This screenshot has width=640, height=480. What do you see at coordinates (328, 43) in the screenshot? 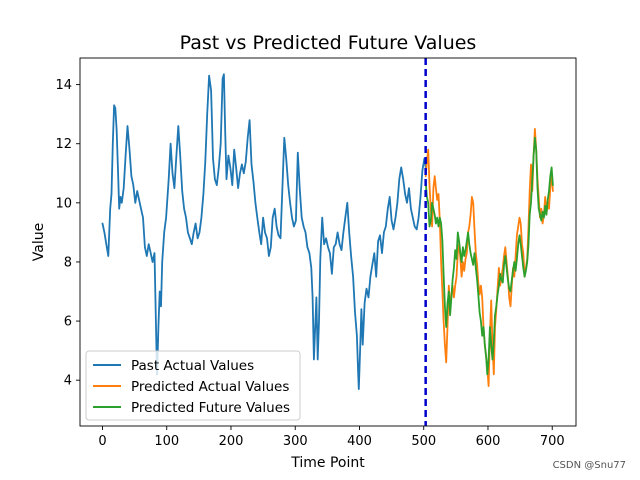
I see `chart-title: Past vs Predicted Future Values` at bounding box center [328, 43].